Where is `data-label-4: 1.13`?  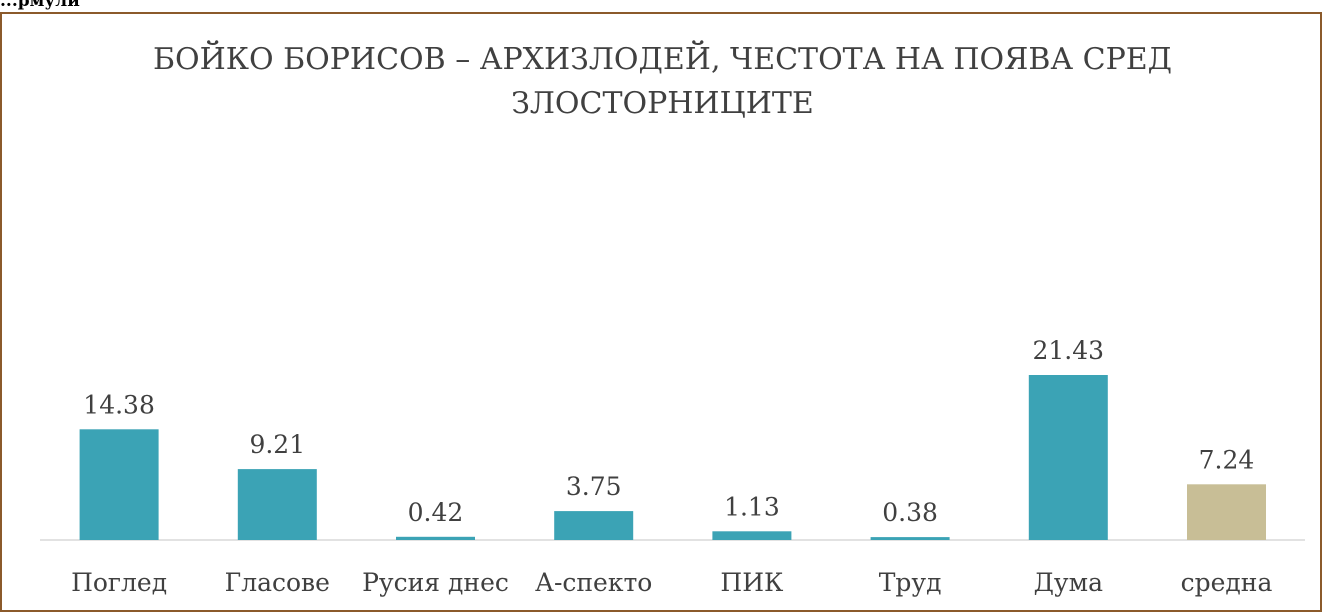 data-label-4: 1.13 is located at coordinates (752, 506).